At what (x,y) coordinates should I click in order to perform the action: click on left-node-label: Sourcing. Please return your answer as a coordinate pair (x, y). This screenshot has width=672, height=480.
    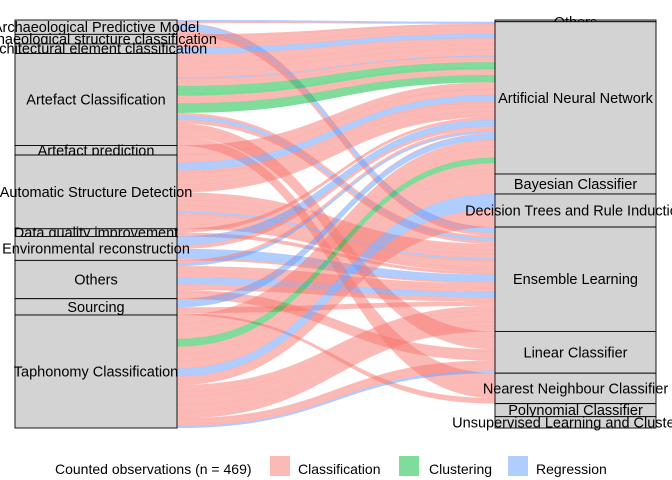
    Looking at the image, I should click on (95, 308).